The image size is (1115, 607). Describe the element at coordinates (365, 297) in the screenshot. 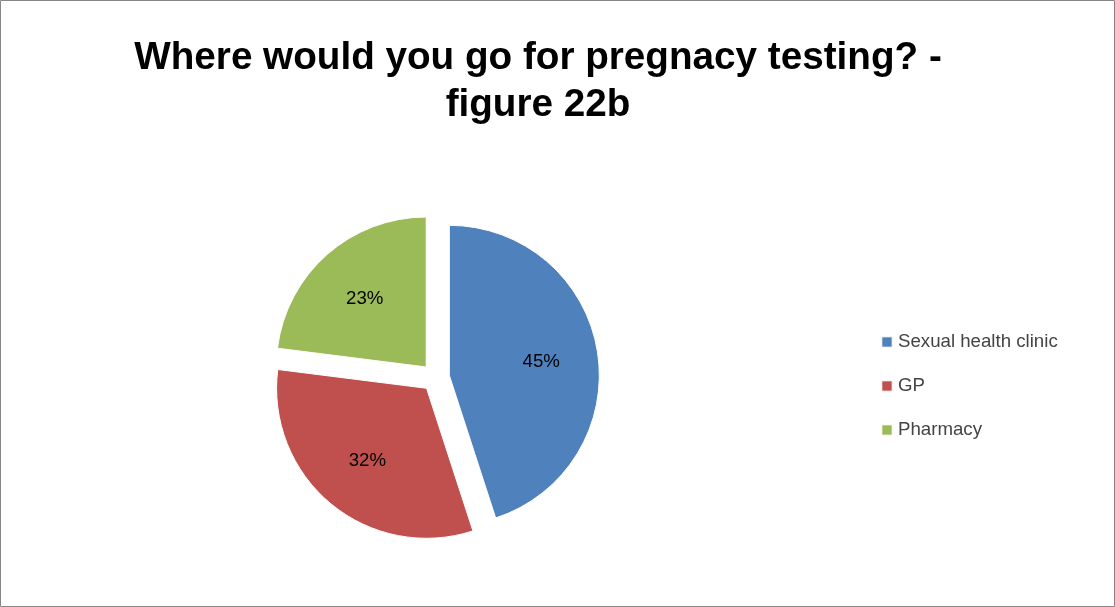

I see `data-label: 23%` at that location.